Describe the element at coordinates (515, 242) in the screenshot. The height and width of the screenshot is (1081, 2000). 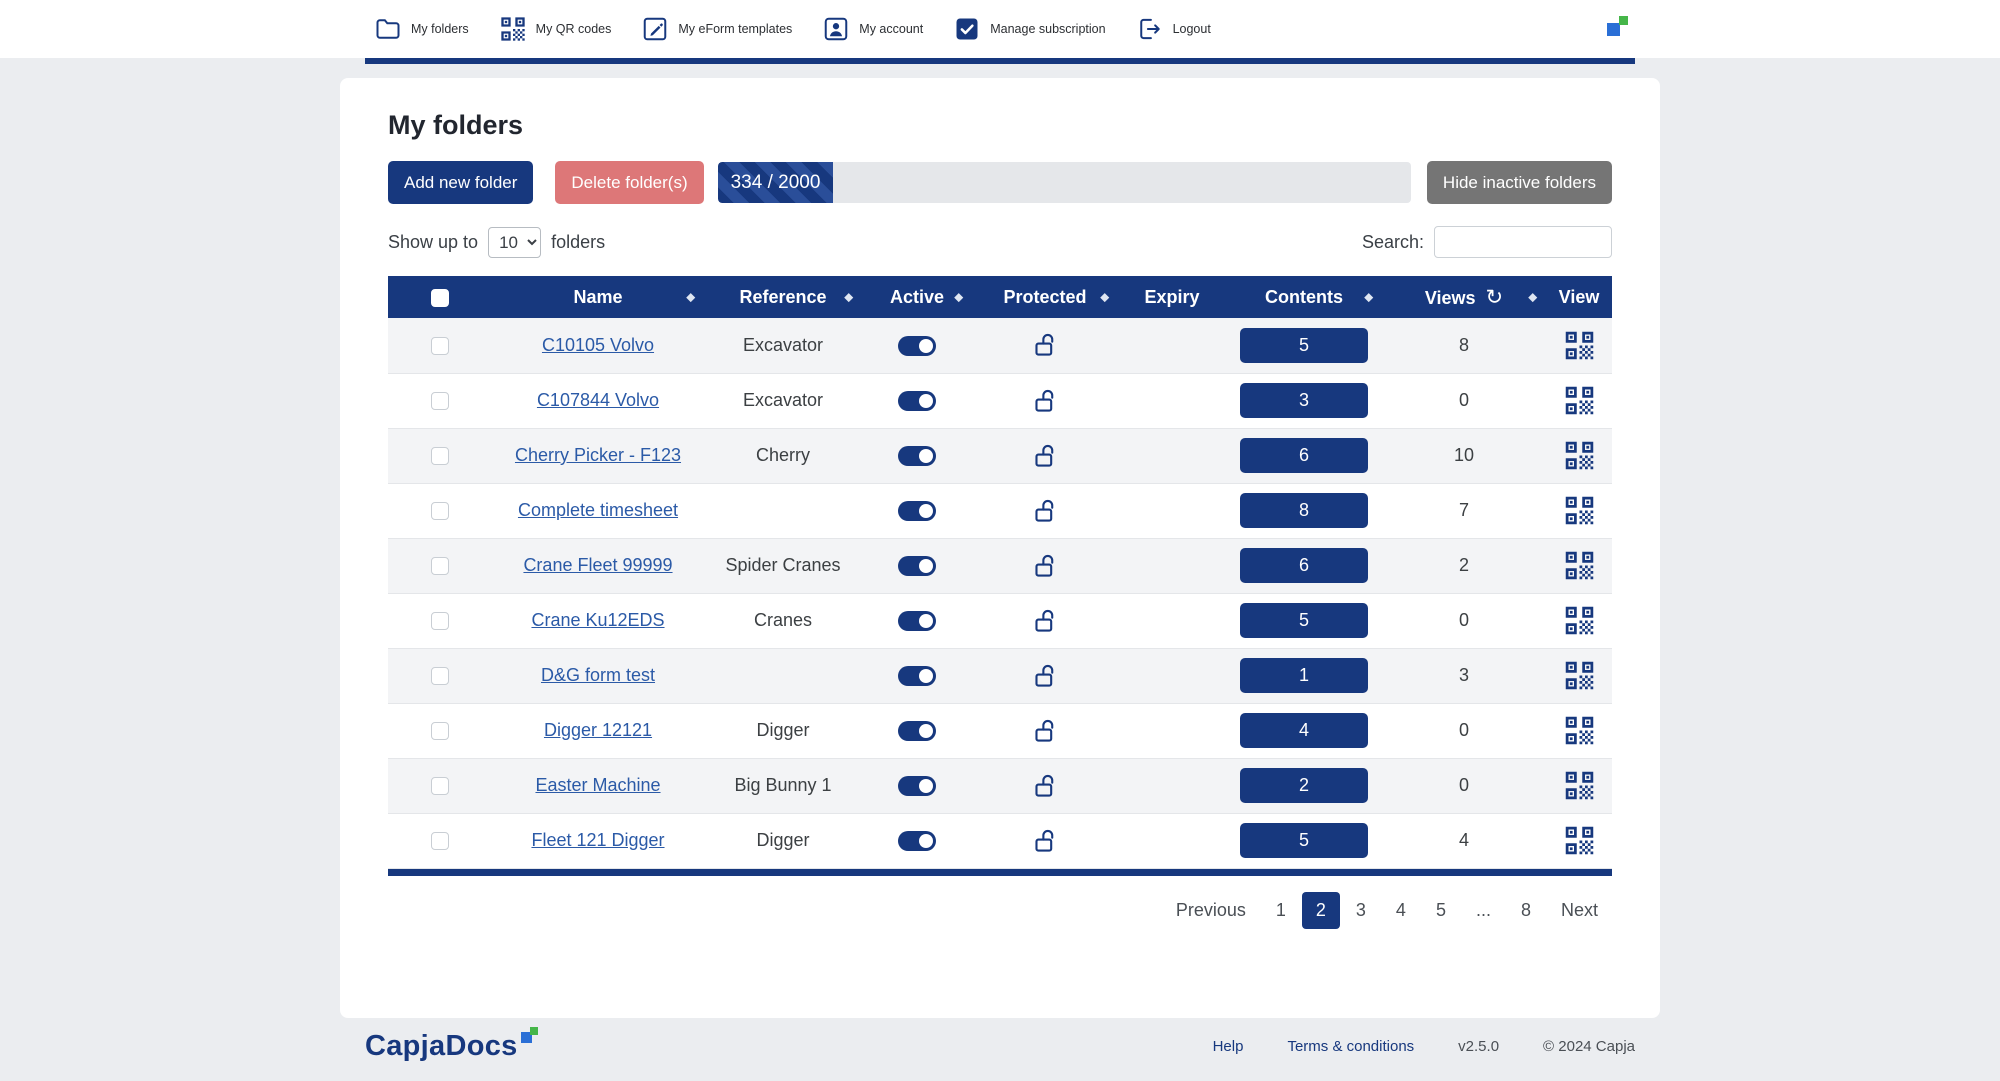
I see `page-length-select: 10` at that location.